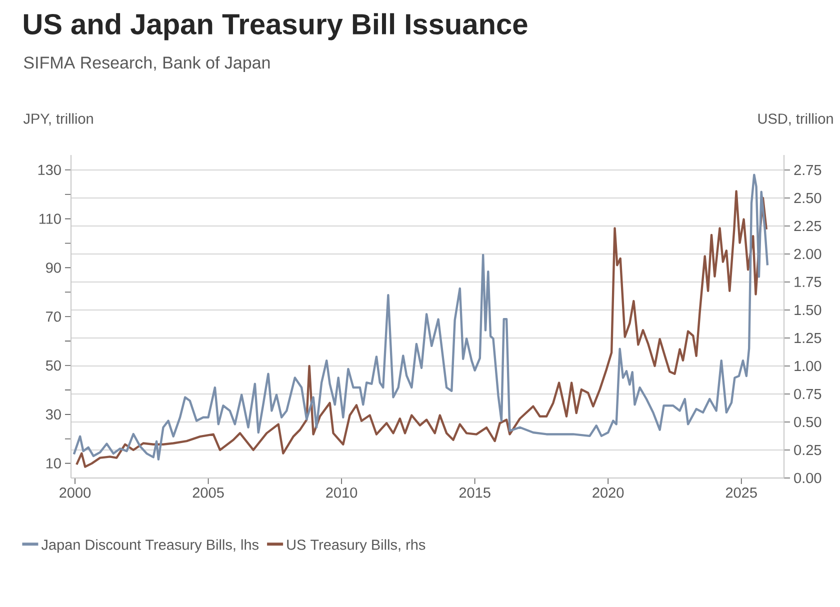 The width and height of the screenshot is (840, 607). What do you see at coordinates (356, 546) in the screenshot?
I see `legend-label: US Treasury Bills, rhs` at bounding box center [356, 546].